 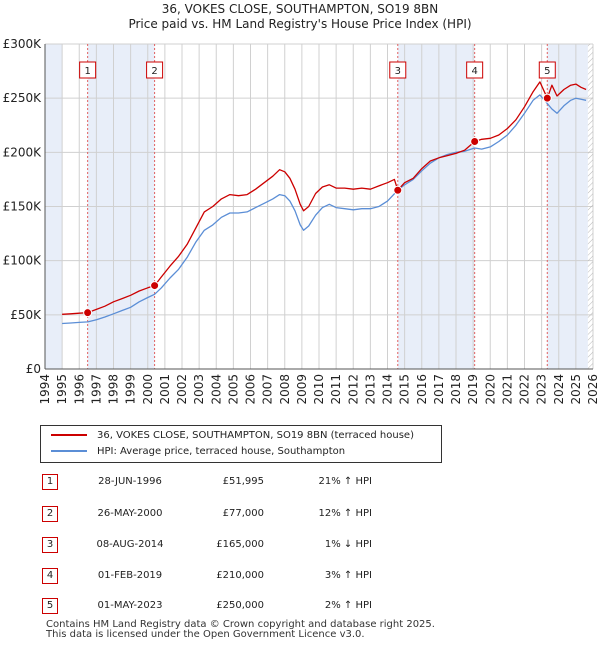 I want to click on x-tick-label: 2020, so click(x=490, y=389).